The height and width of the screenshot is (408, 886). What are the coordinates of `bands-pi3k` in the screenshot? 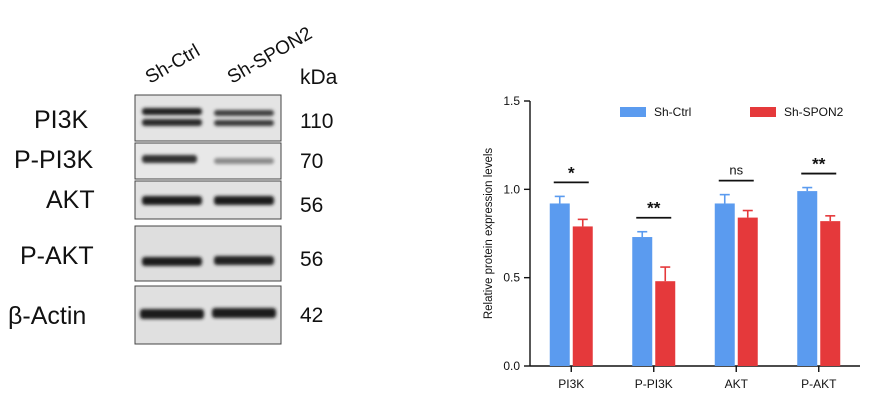 It's located at (208, 117).